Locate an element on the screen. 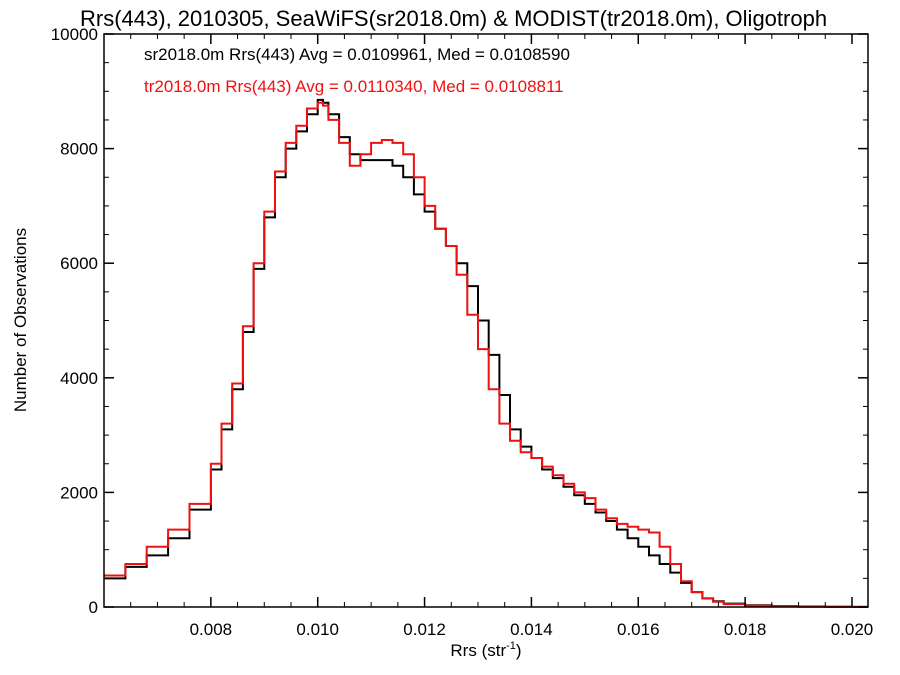 Image resolution: width=900 pixels, height=675 pixels. x-tick-label: 0.016 is located at coordinates (638, 629).